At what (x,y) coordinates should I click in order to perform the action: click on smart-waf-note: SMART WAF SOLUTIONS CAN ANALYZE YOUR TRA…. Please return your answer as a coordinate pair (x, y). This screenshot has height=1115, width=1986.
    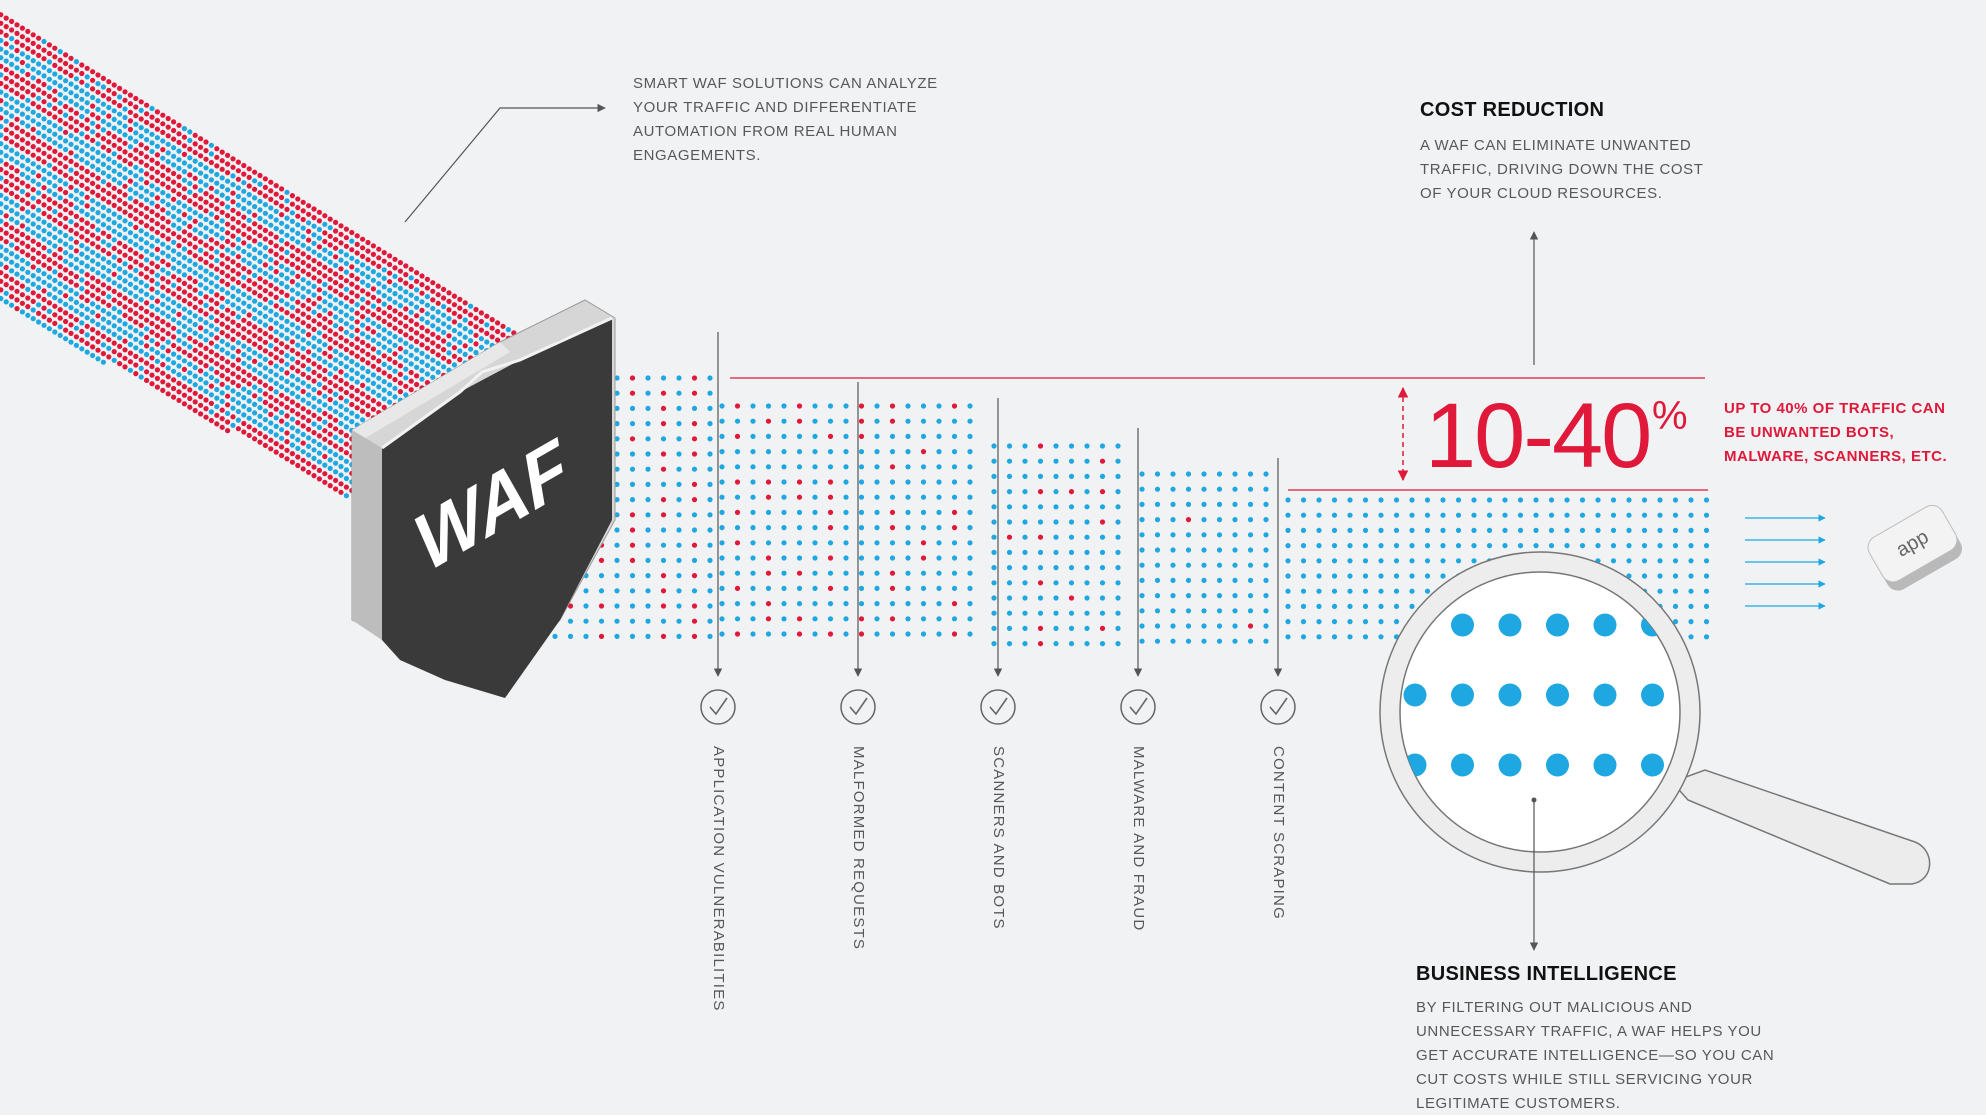
    Looking at the image, I should click on (785, 119).